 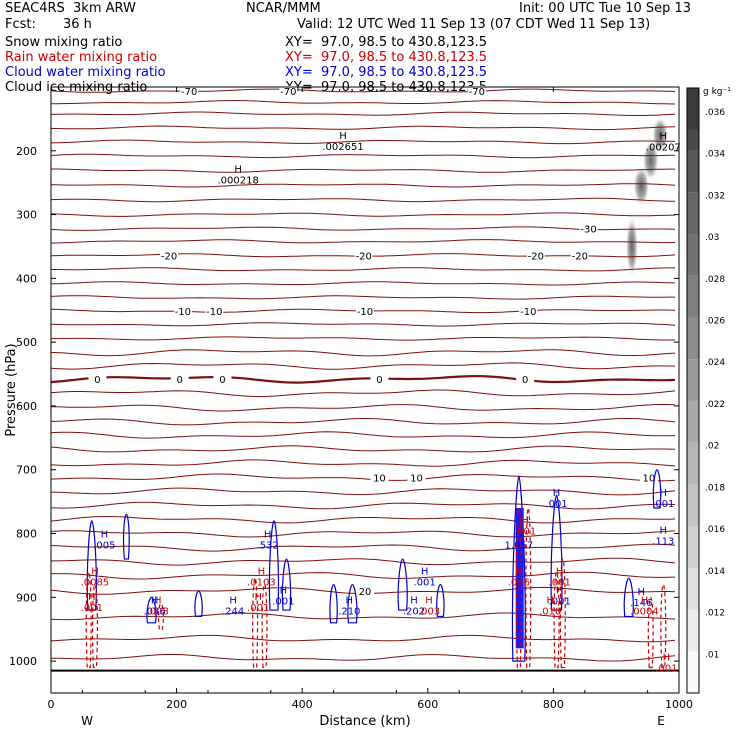 What do you see at coordinates (679, 704) in the screenshot?
I see `x-tick-label: 1000` at bounding box center [679, 704].